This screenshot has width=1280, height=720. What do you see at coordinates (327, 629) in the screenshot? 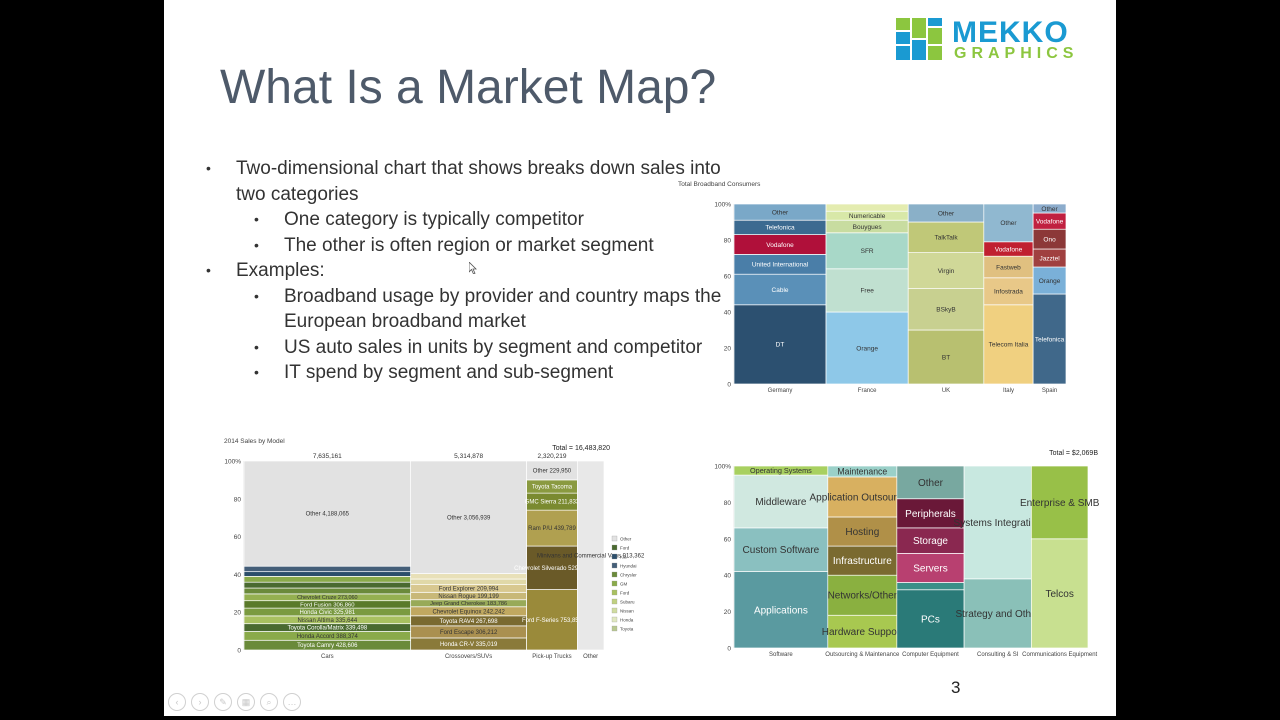
I see `segment-label: Toyota Corolla/Matrix 339,498` at bounding box center [327, 629].